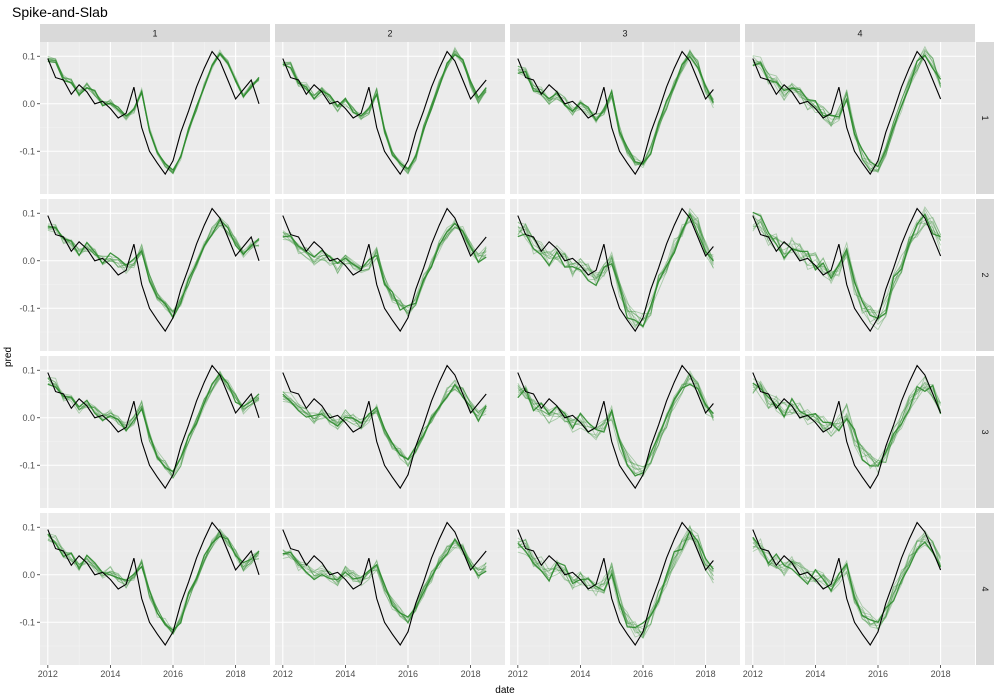  Describe the element at coordinates (28, 527) in the screenshot. I see `y-tick-label: 0.1` at that location.